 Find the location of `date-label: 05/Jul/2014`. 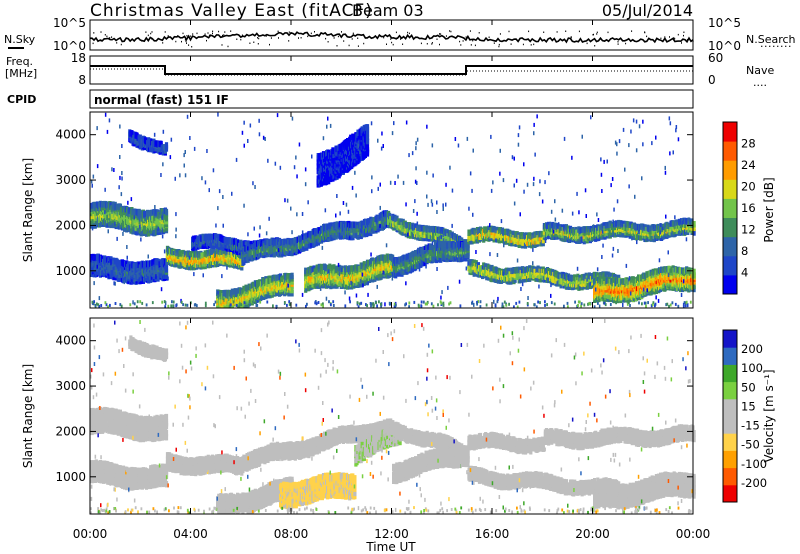

date-label: 05/Jul/2014 is located at coordinates (647, 10).